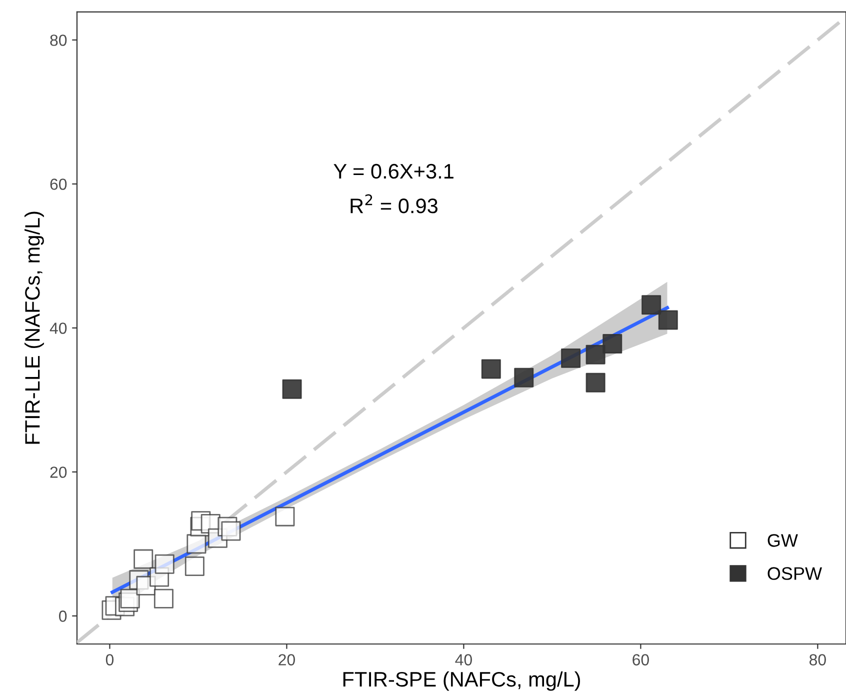  What do you see at coordinates (58, 184) in the screenshot?
I see `y-tick-label: 60` at bounding box center [58, 184].